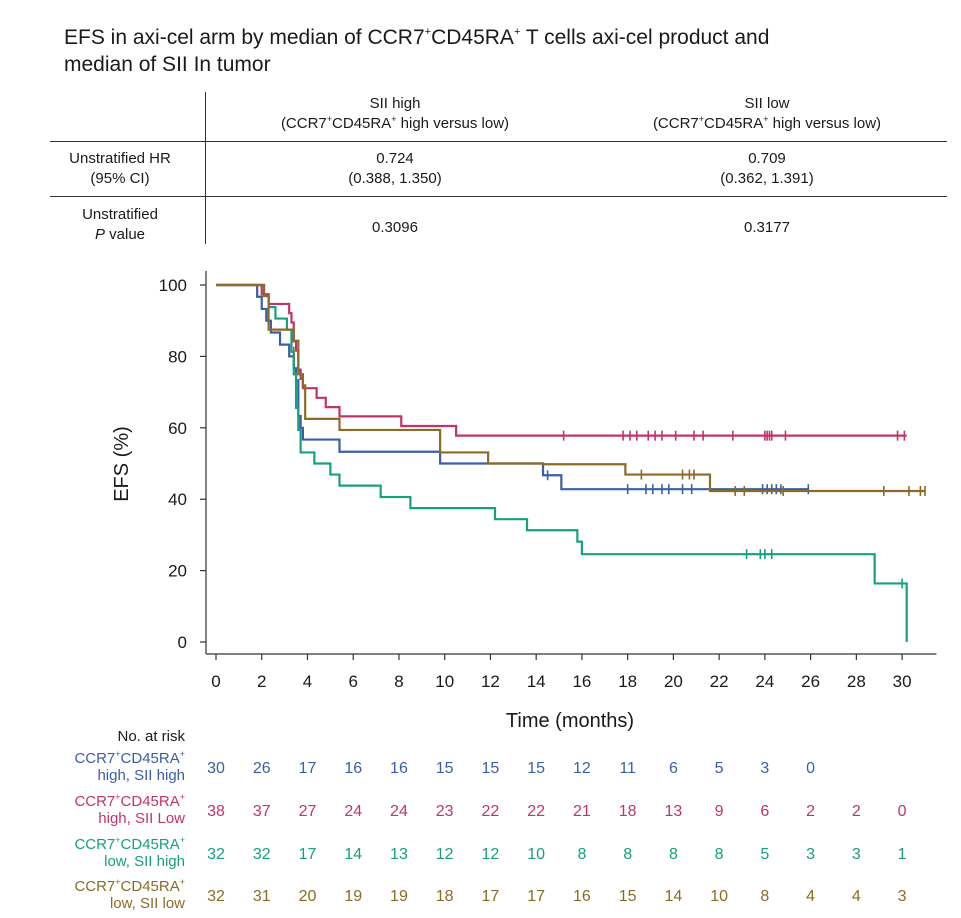  Describe the element at coordinates (498, 196) in the screenshot. I see `table-row-rule` at that location.